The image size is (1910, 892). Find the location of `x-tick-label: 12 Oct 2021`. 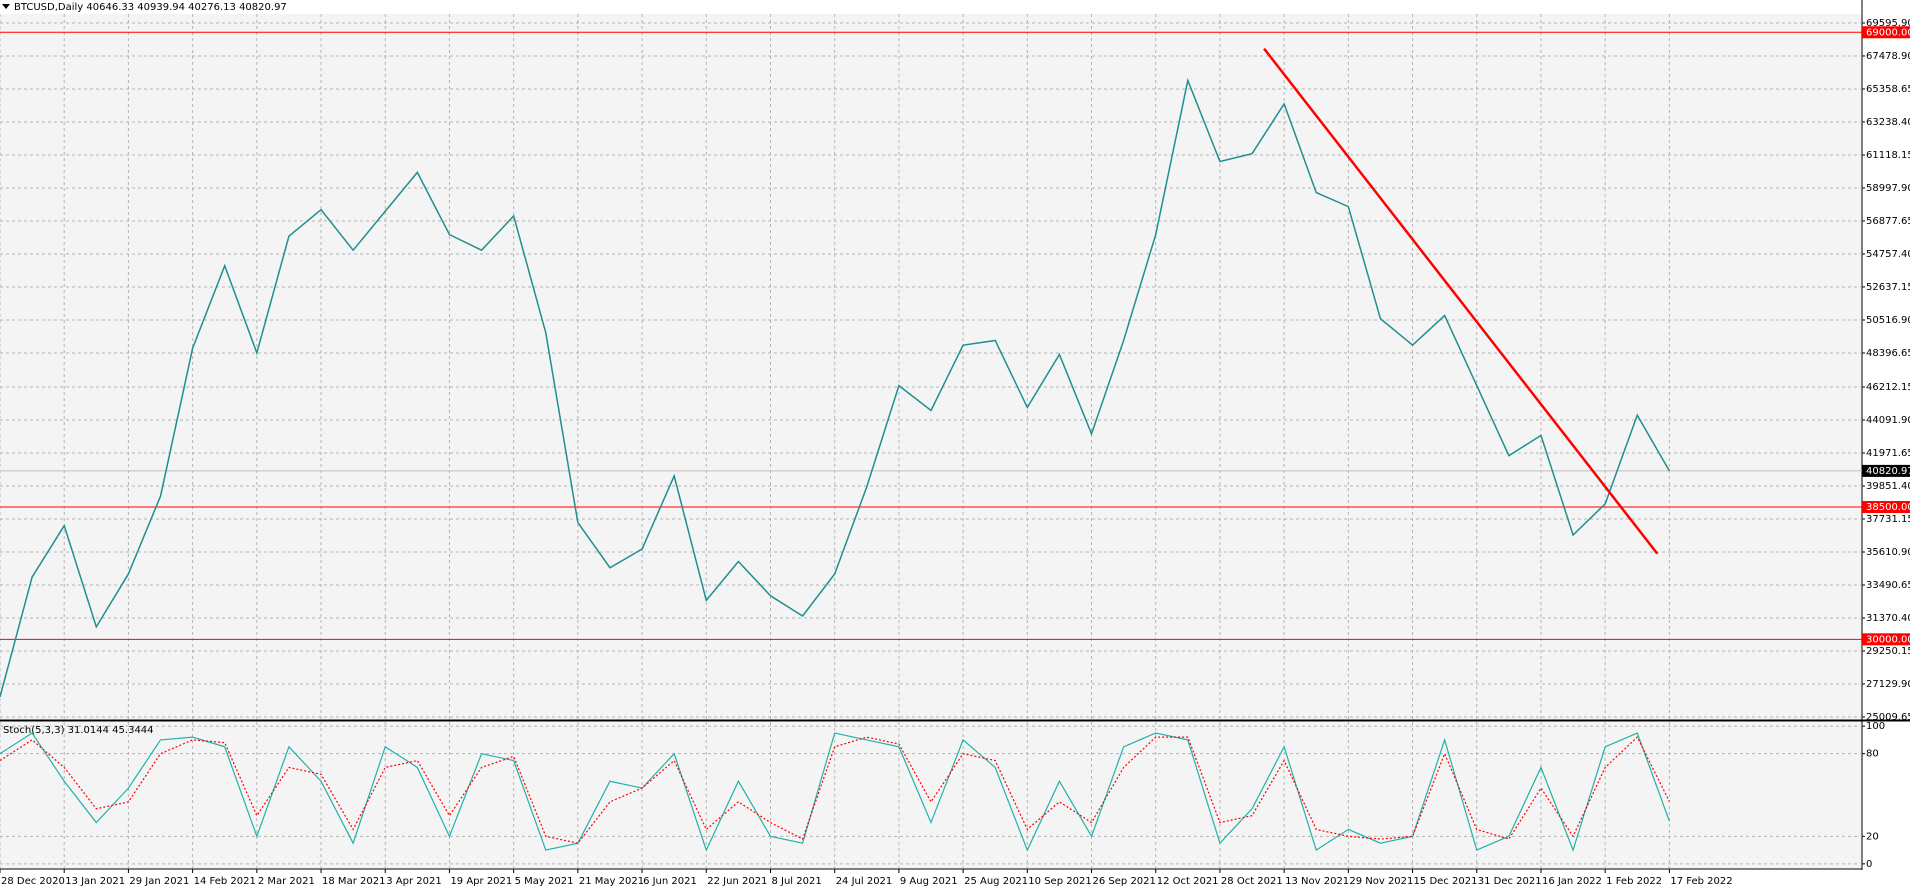

x-tick-label: 12 Oct 2021 is located at coordinates (1188, 881).